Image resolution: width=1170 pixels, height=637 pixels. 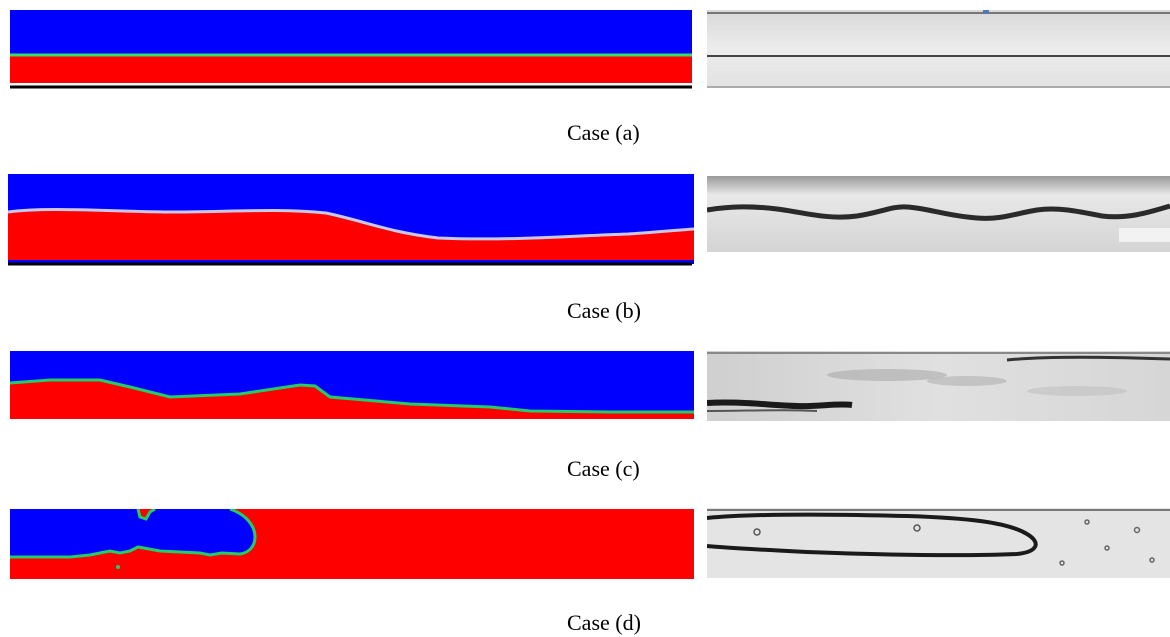 What do you see at coordinates (352, 544) in the screenshot?
I see `simulation-panel-d` at bounding box center [352, 544].